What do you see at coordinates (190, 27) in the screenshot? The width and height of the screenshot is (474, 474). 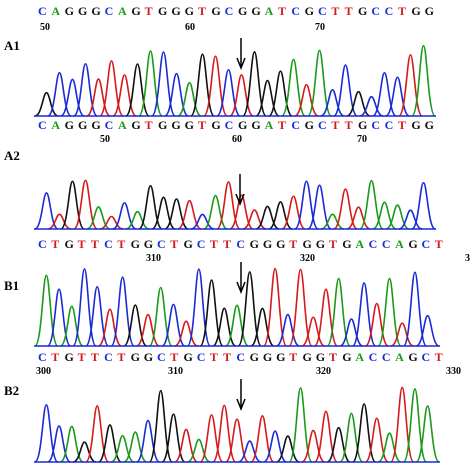 I see `position-60: 60` at bounding box center [190, 27].